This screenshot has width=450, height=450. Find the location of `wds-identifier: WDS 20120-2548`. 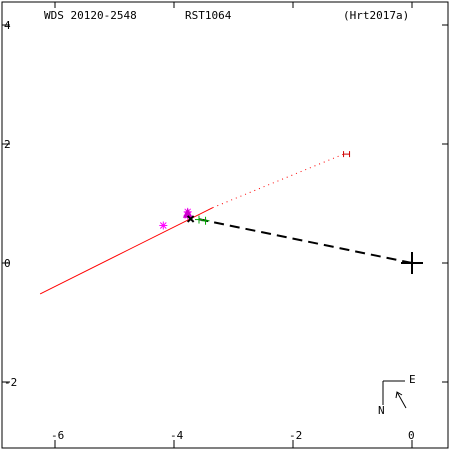

wds-identifier: WDS 20120-2548 is located at coordinates (90, 15).